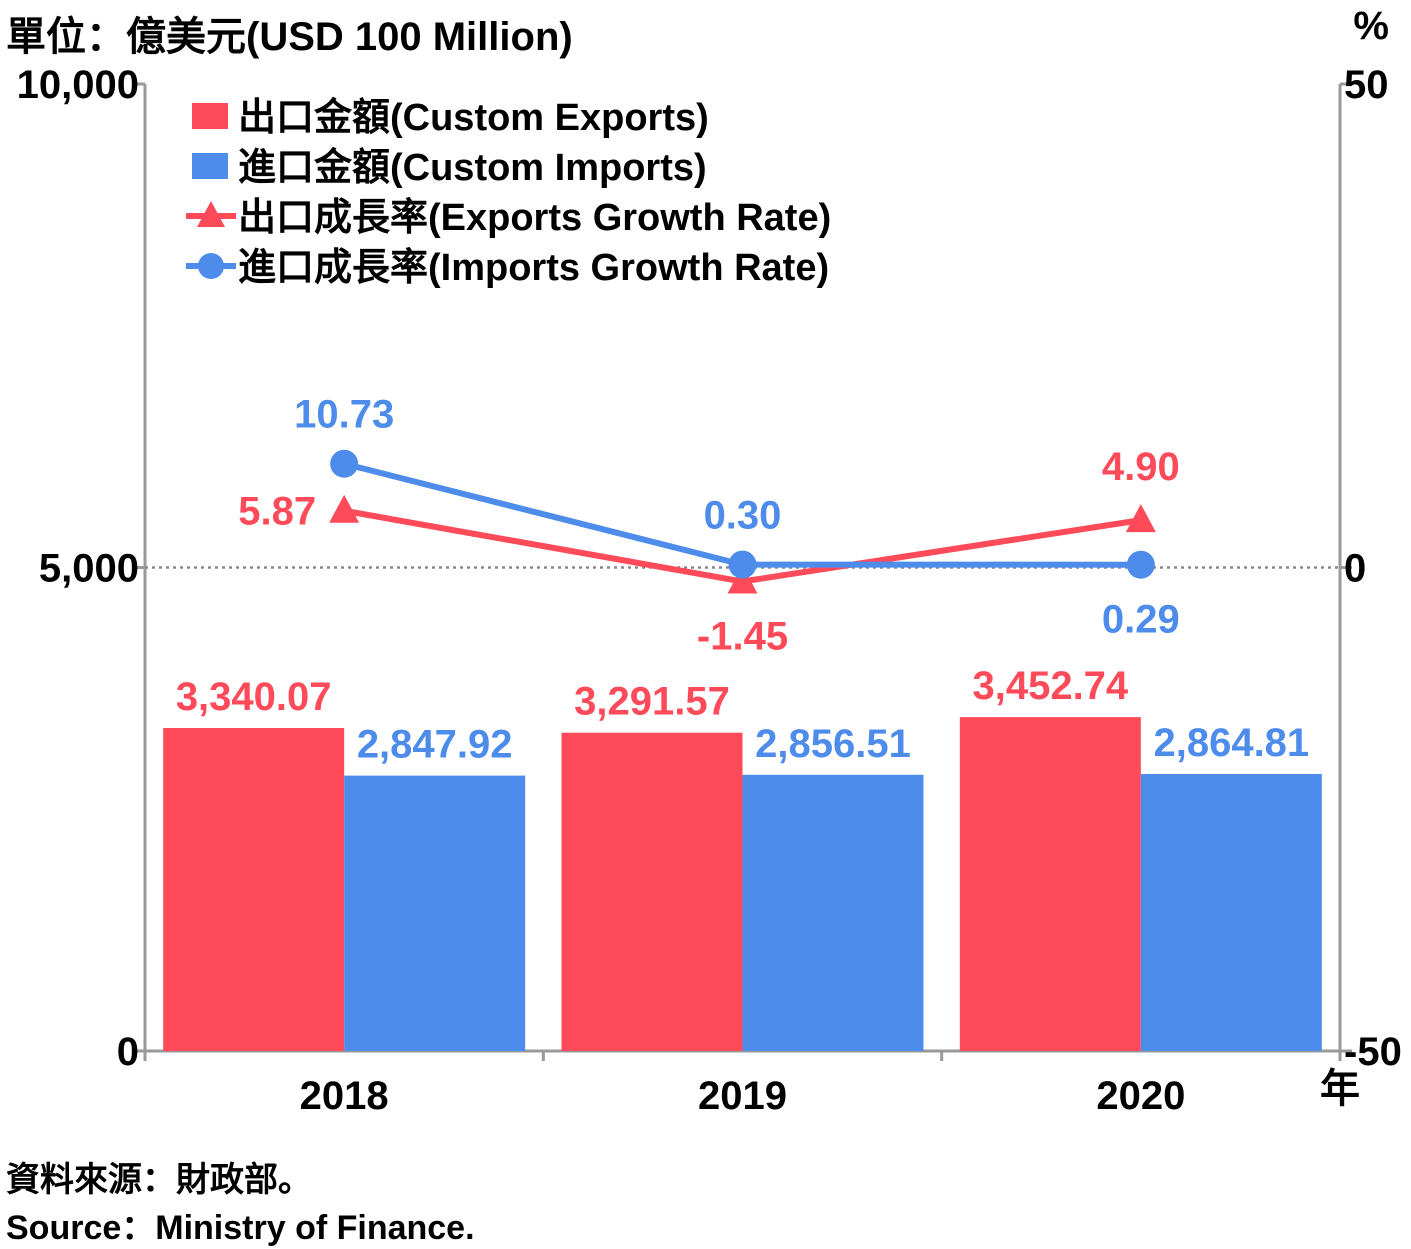 This screenshot has width=1411, height=1249. What do you see at coordinates (472, 167) in the screenshot?
I see `legend-label: 進口金額(Custom Imports)` at bounding box center [472, 167].